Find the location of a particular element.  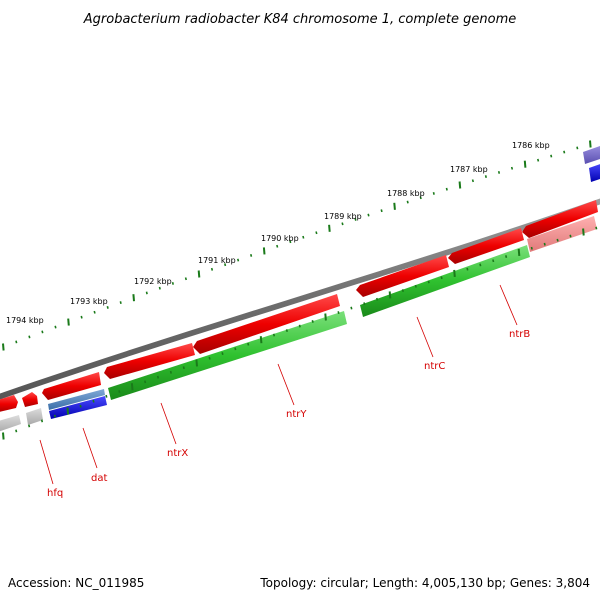

gene-label-hfq: hfq is located at coordinates (55, 493).